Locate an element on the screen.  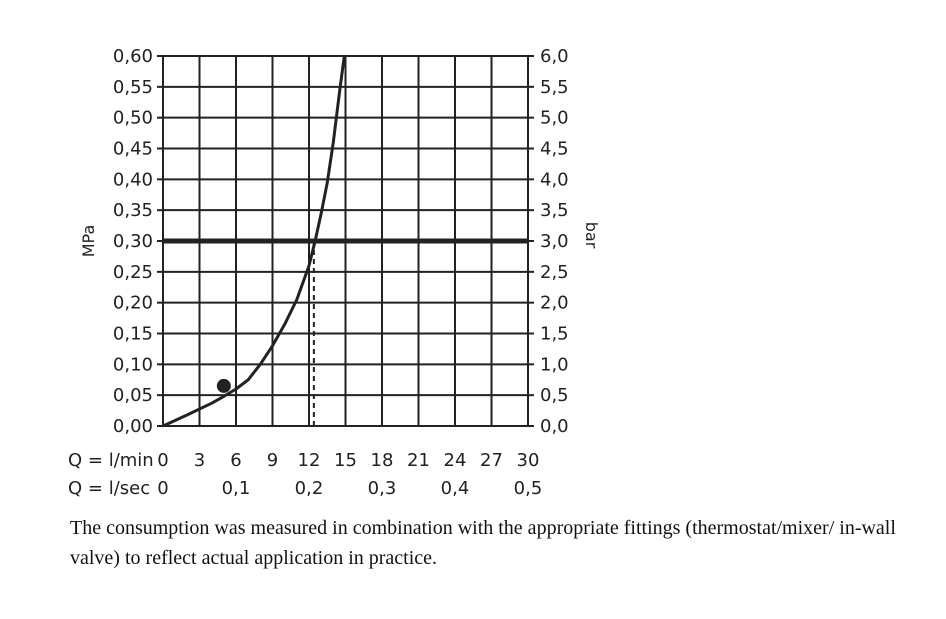
x-tick-label-lmin: 24 is located at coordinates (455, 460).